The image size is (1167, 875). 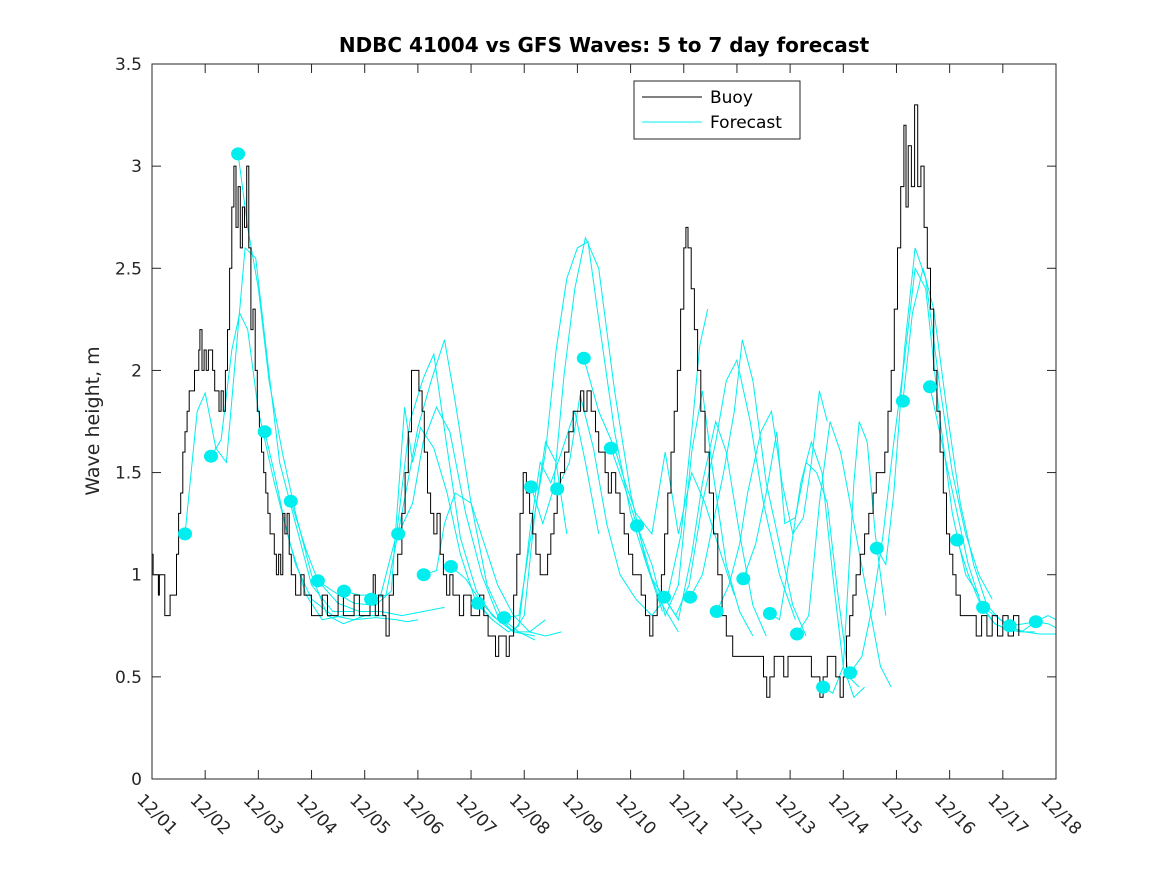 What do you see at coordinates (731, 98) in the screenshot?
I see `legend-buoy-label: Buoy` at bounding box center [731, 98].